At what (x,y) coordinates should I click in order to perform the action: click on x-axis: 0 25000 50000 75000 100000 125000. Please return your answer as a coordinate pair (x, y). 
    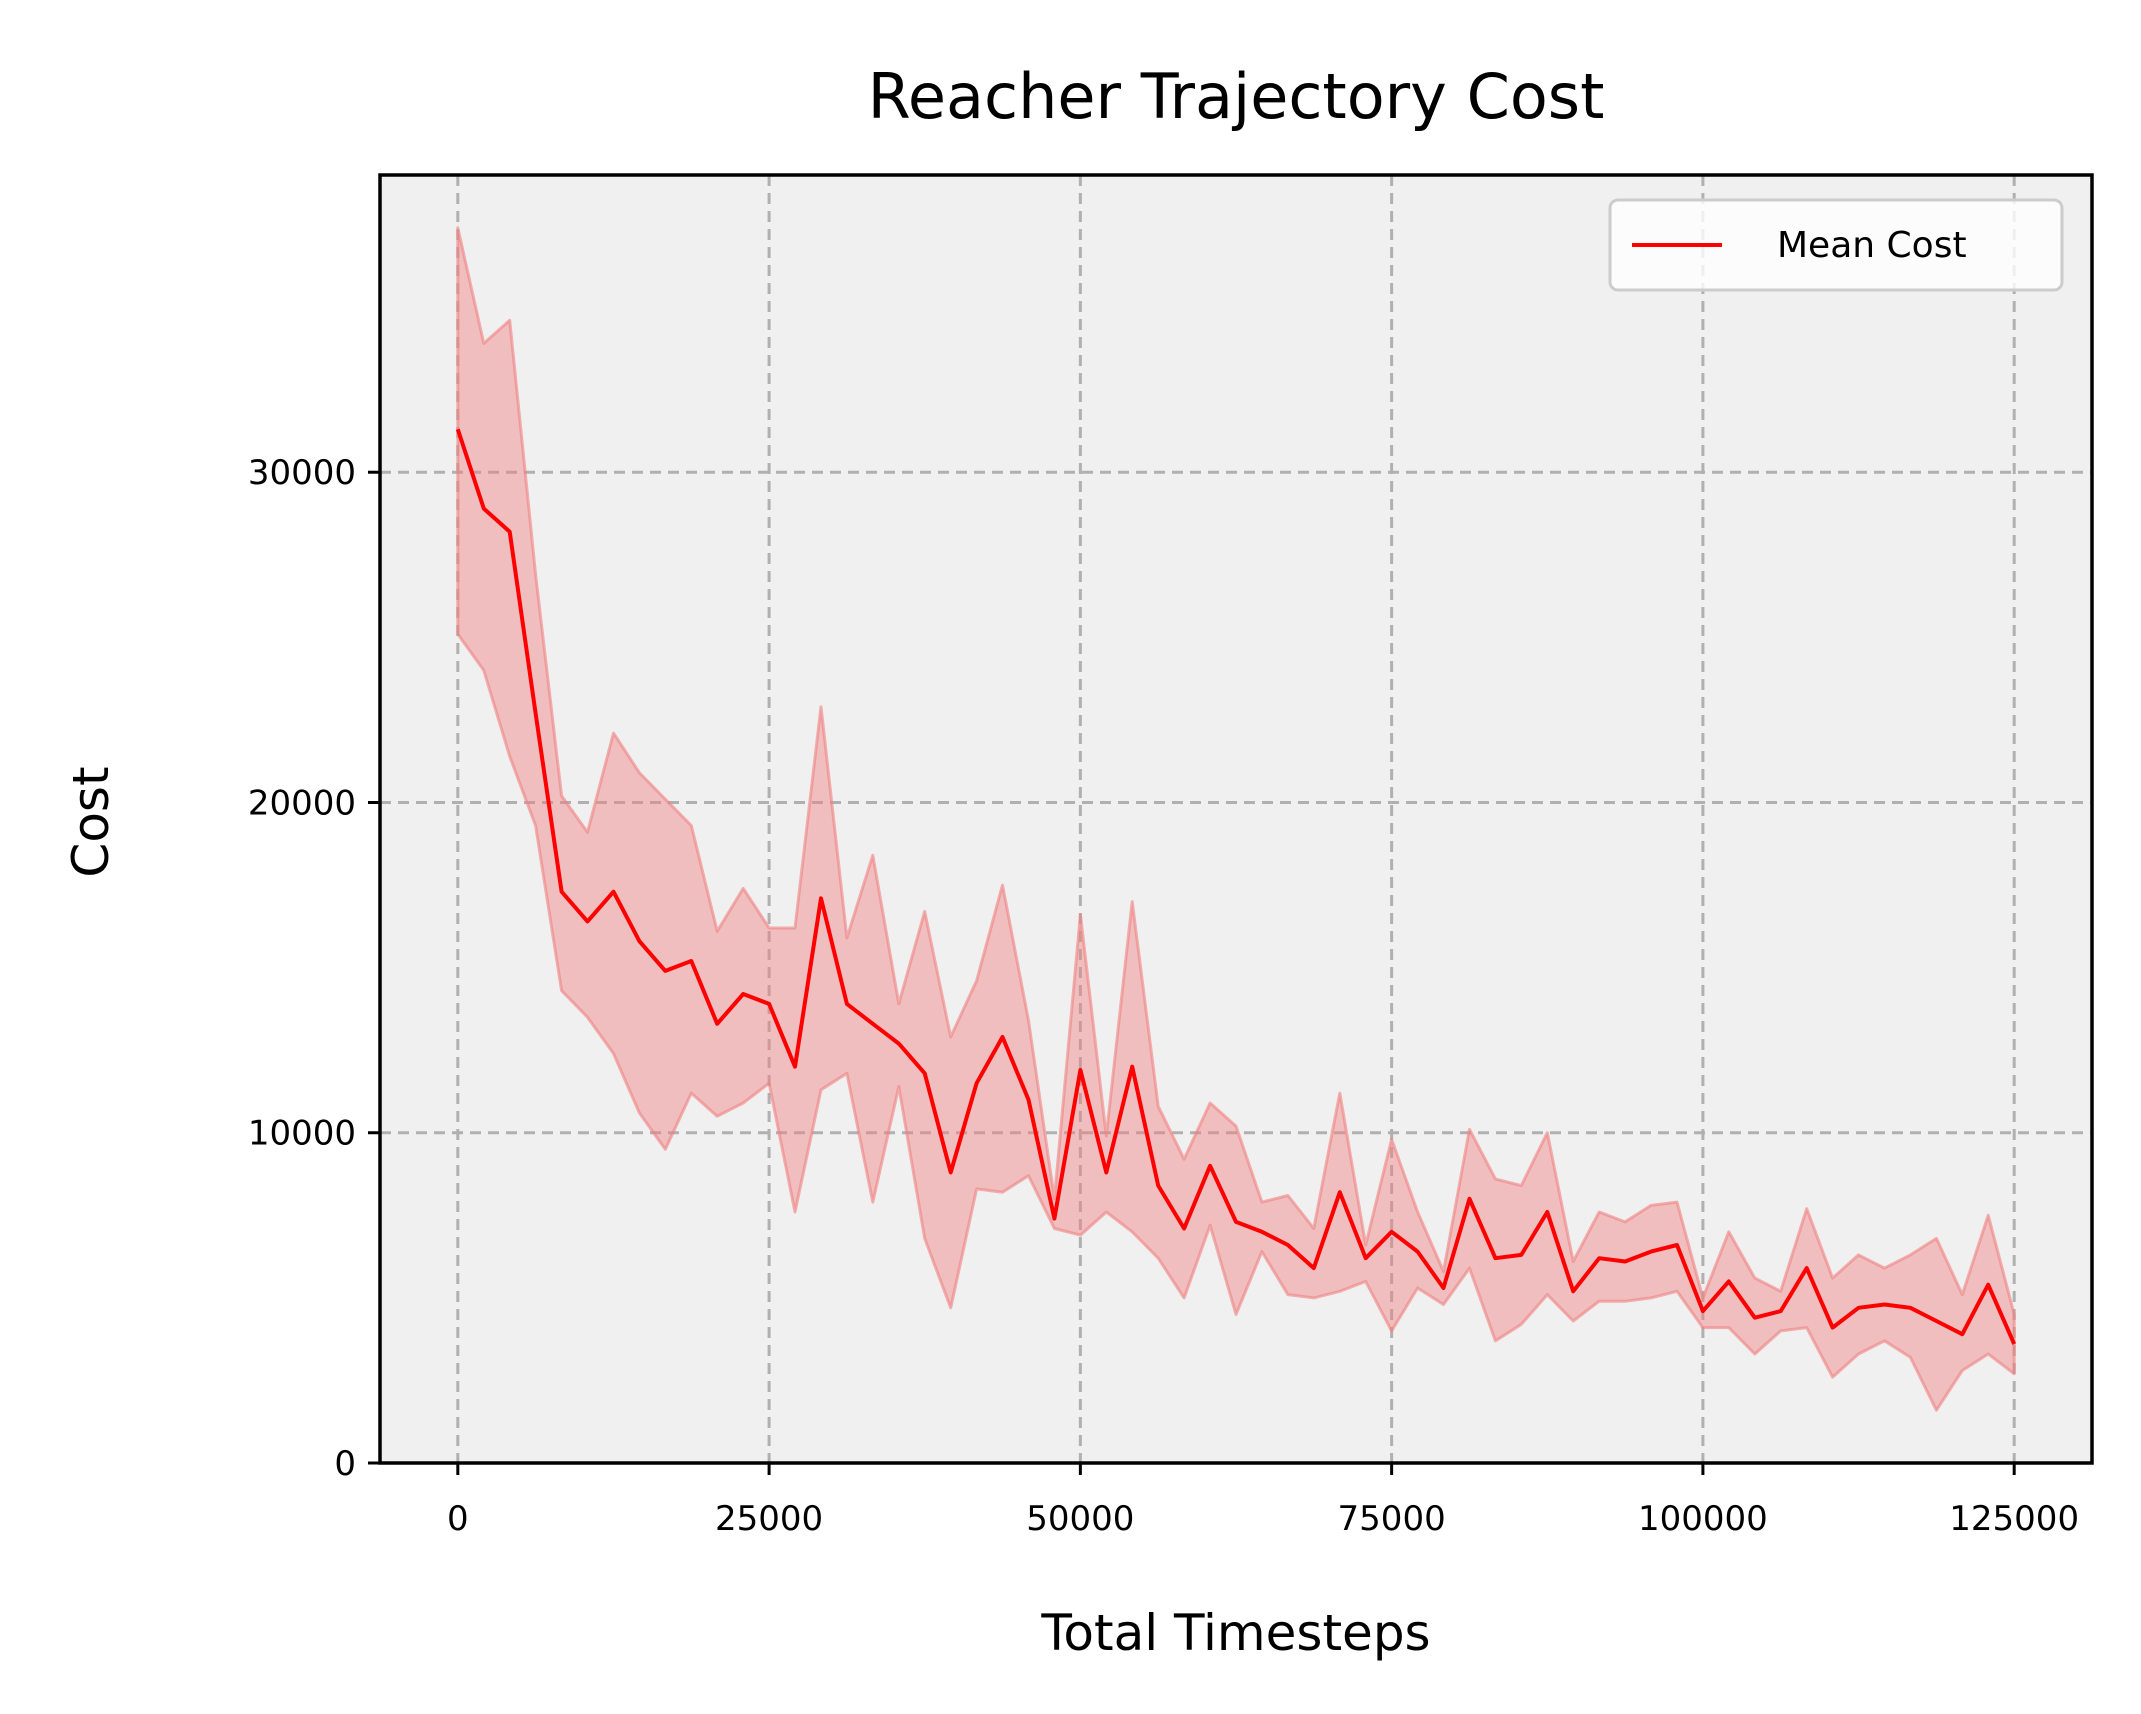
    Looking at the image, I should click on (1263, 1501).